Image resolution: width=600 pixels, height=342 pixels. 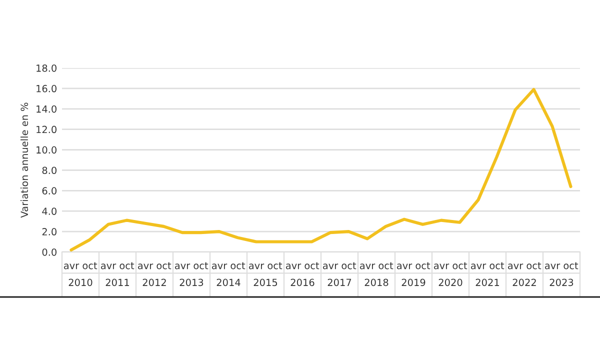 I want to click on text: 2012, so click(x=154, y=282).